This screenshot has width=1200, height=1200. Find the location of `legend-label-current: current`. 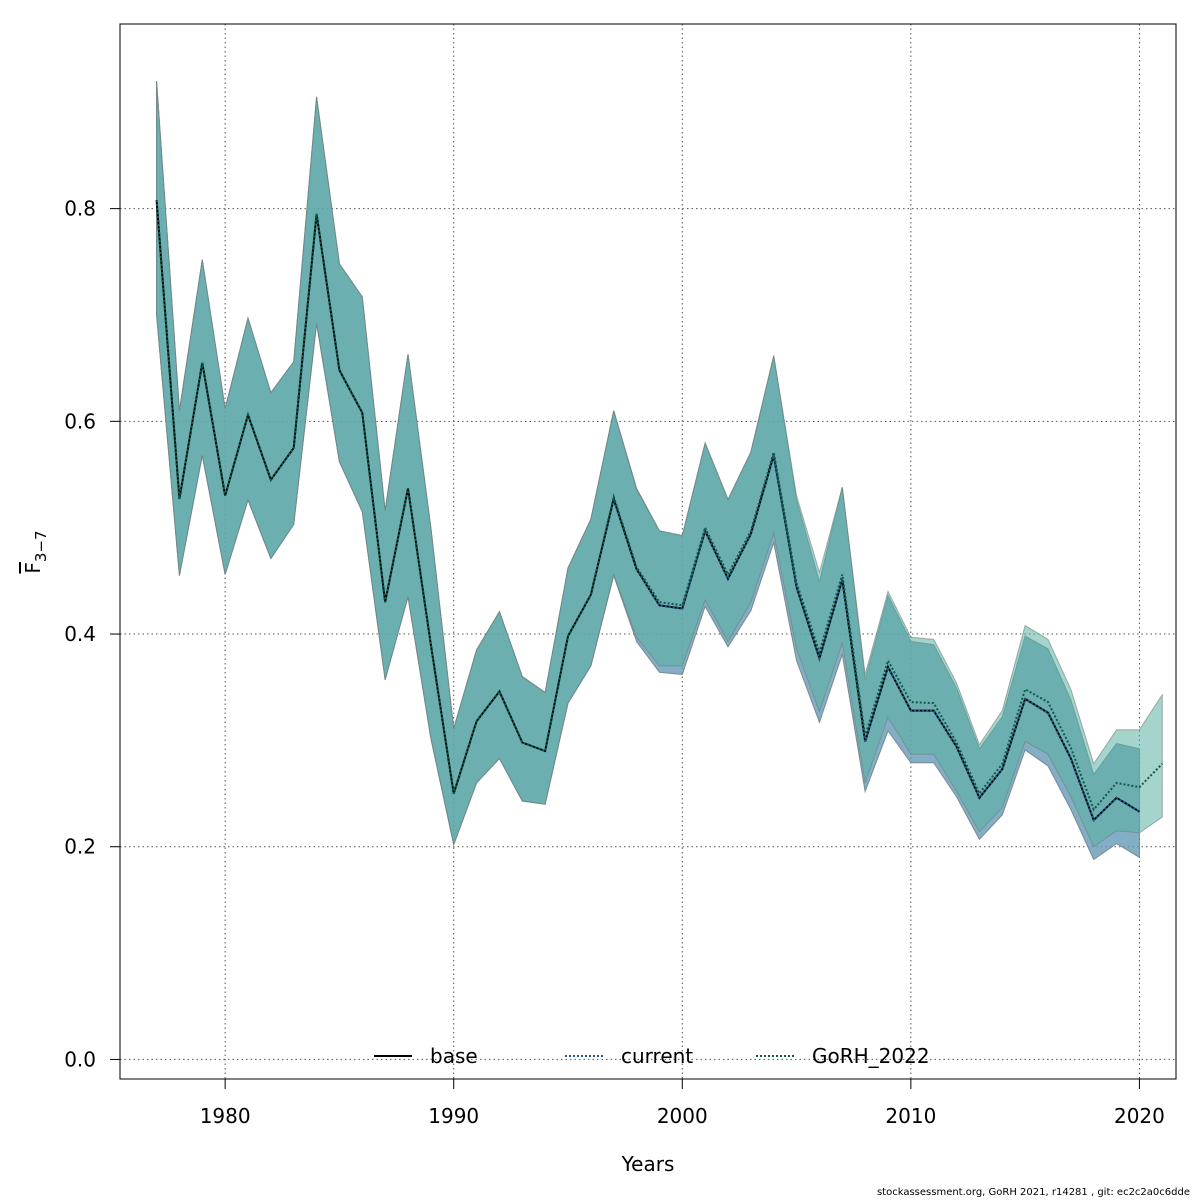

legend-label-current: current is located at coordinates (657, 1056).